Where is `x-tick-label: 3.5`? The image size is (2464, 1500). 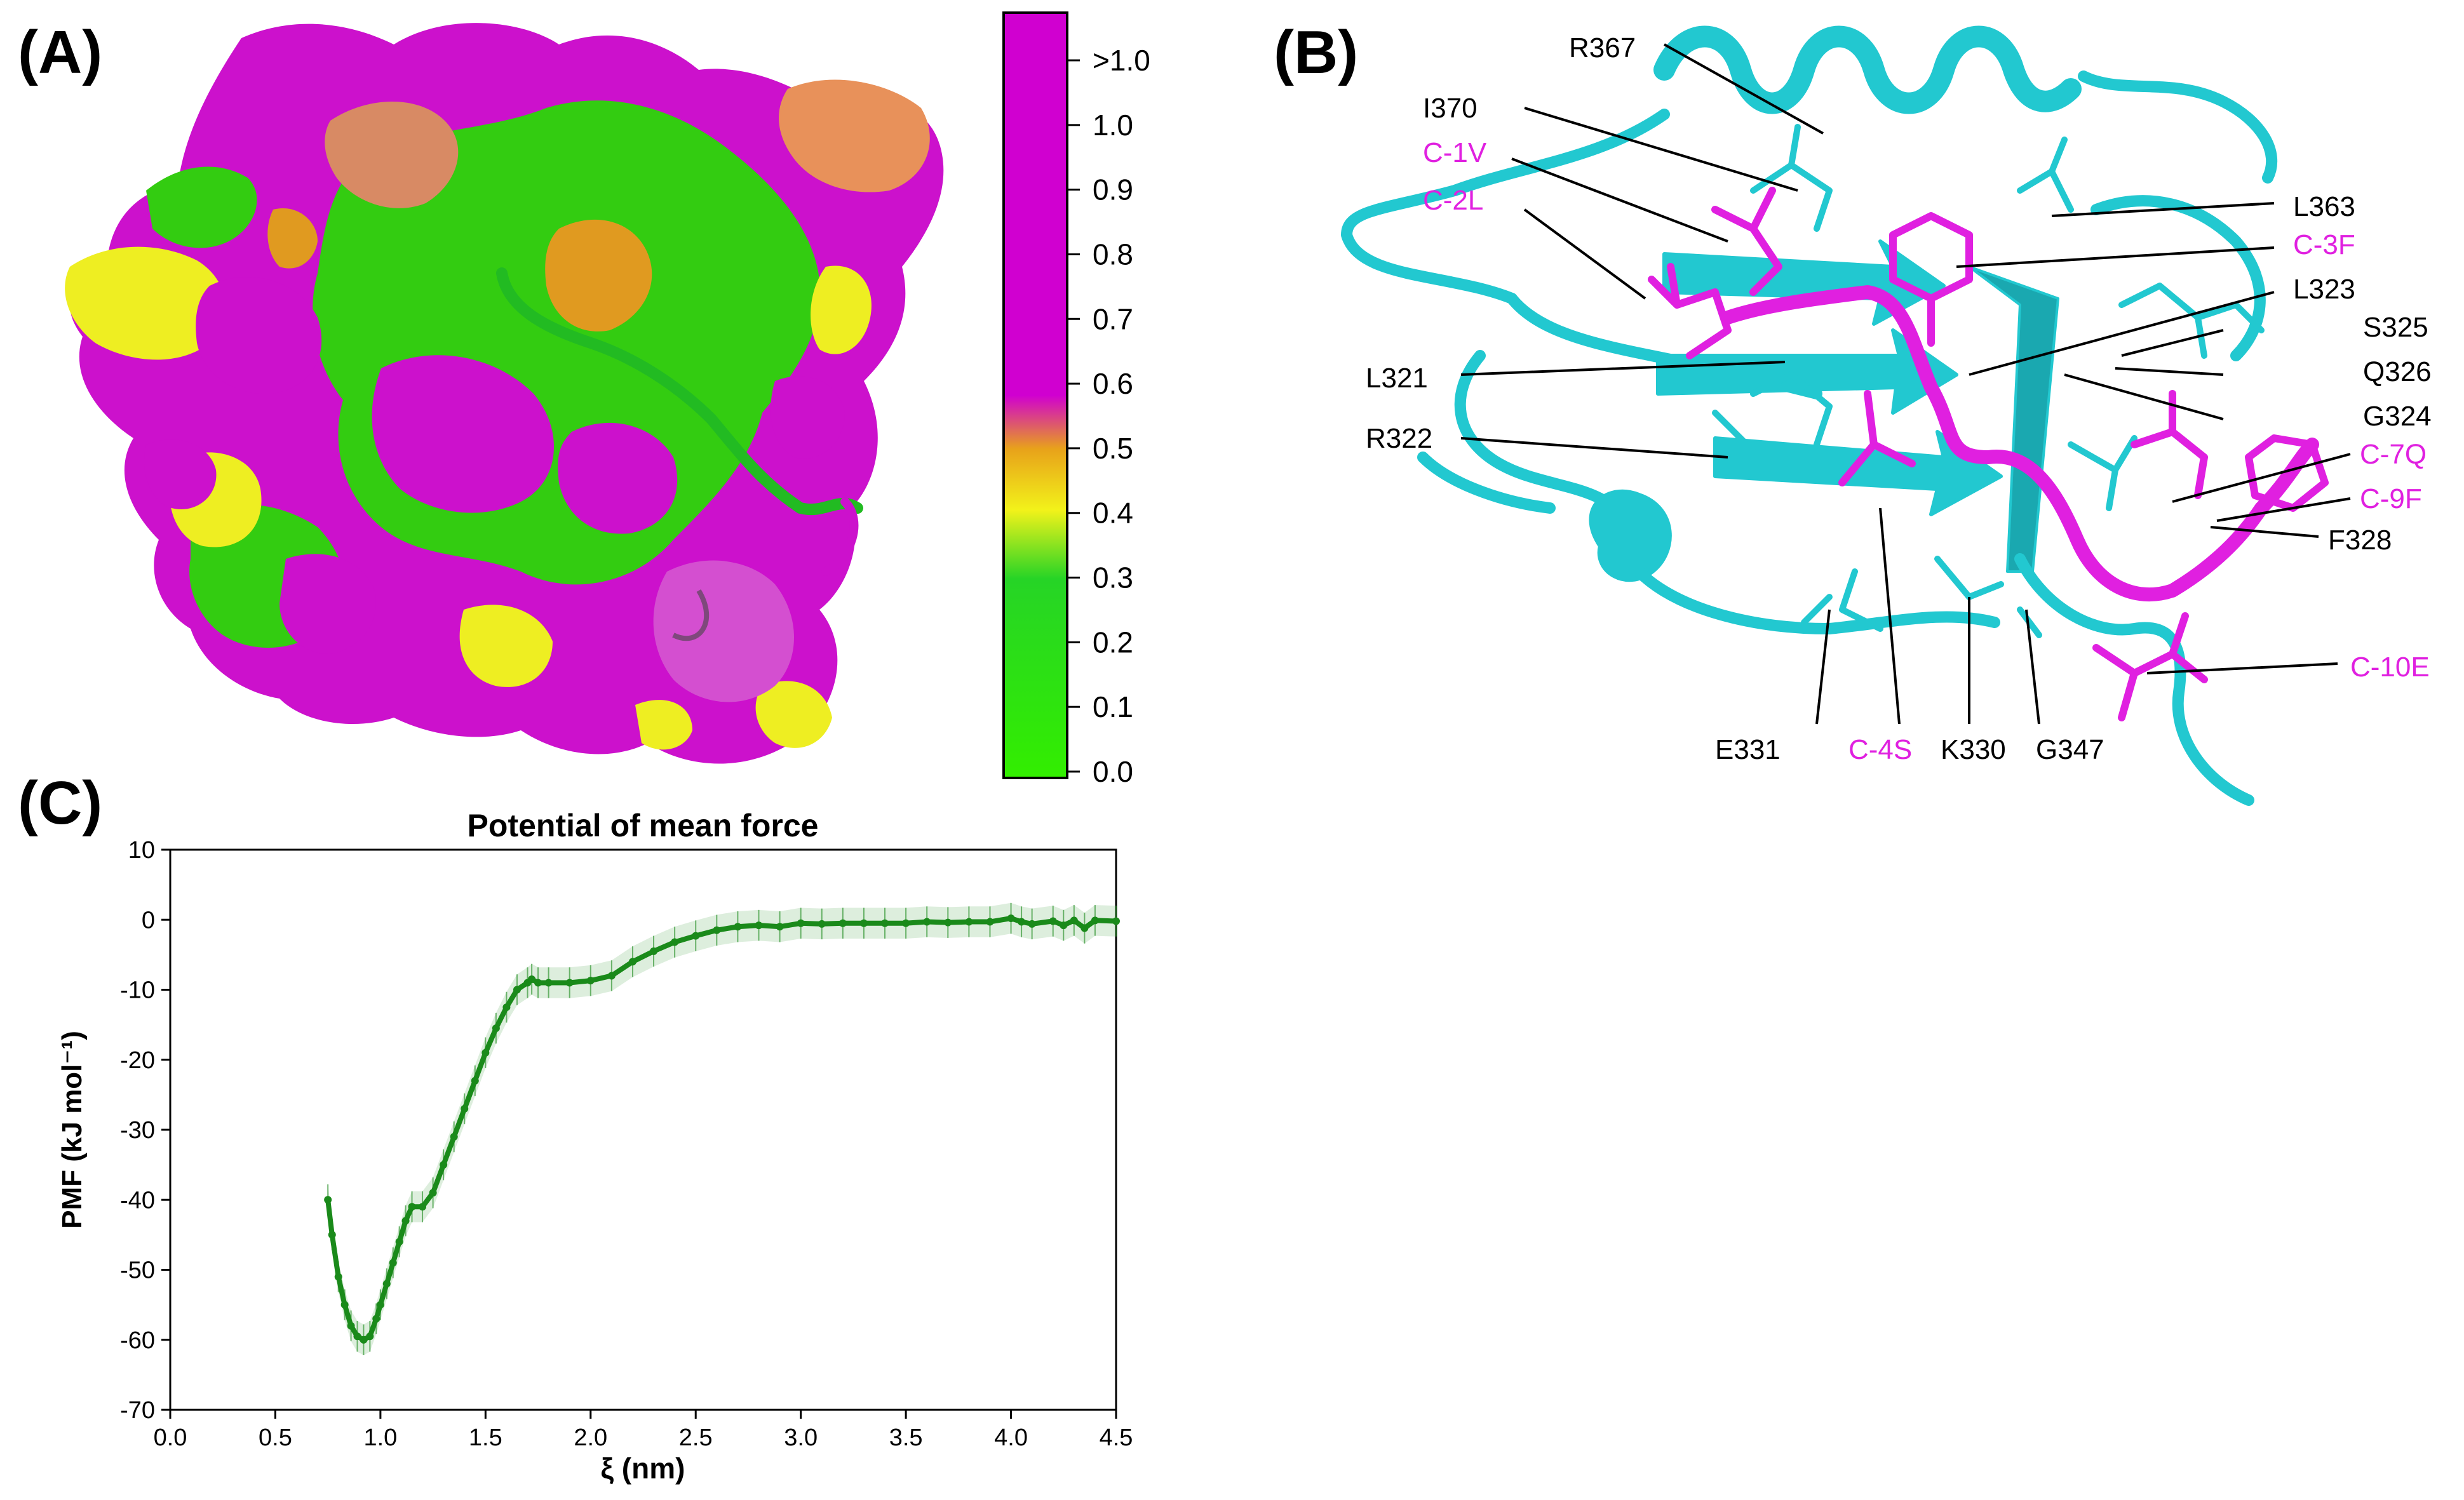
x-tick-label: 3.5 is located at coordinates (906, 1438).